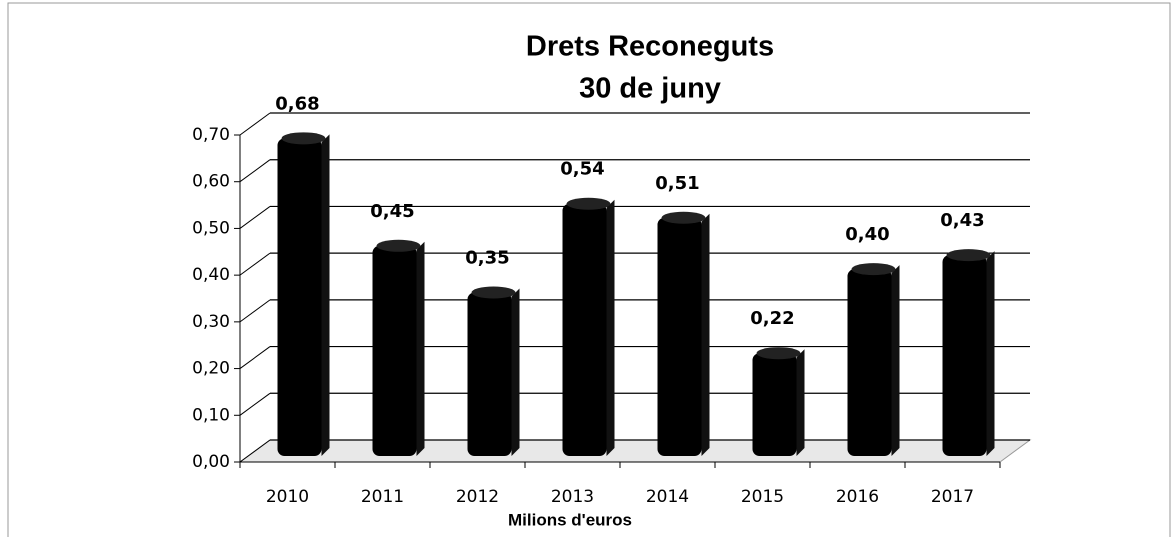 This screenshot has height=537, width=1175. I want to click on floor, so click(635, 451).